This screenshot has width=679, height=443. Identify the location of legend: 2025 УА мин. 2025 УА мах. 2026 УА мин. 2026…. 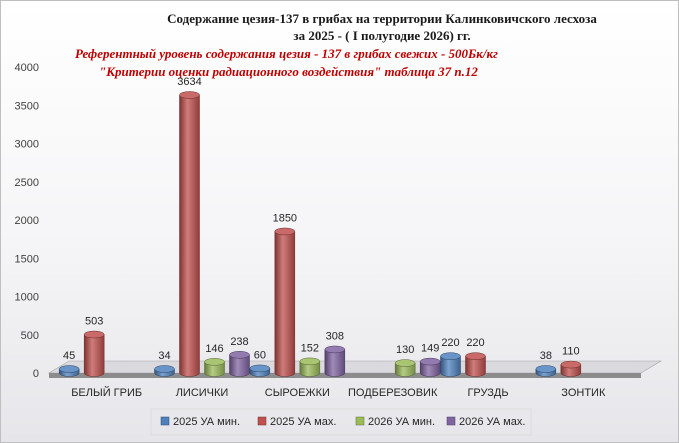
(341, 422).